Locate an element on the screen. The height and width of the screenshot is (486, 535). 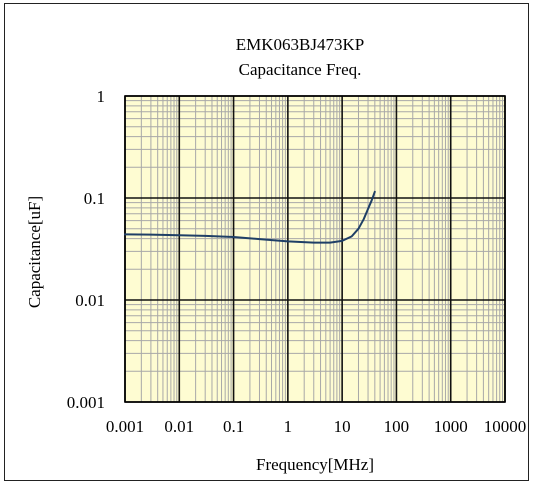
chart-subtitle: Capacitance Freq. is located at coordinates (300, 69).